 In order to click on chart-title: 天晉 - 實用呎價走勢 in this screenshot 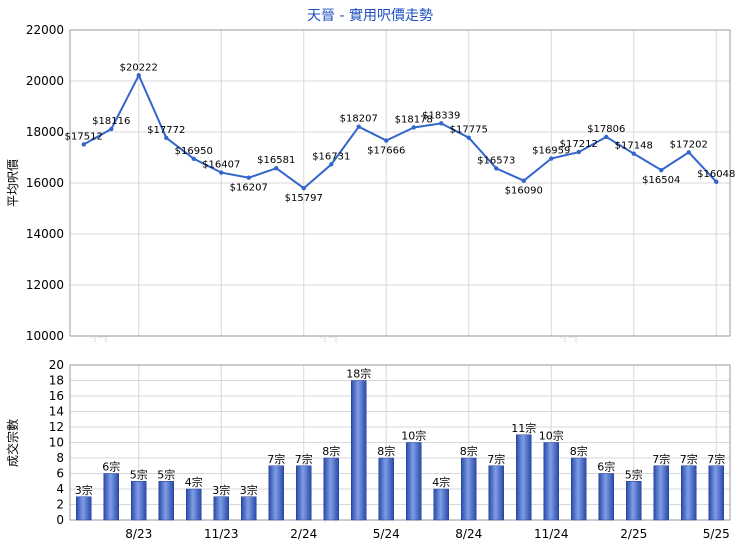, I will do `click(370, 15)`.